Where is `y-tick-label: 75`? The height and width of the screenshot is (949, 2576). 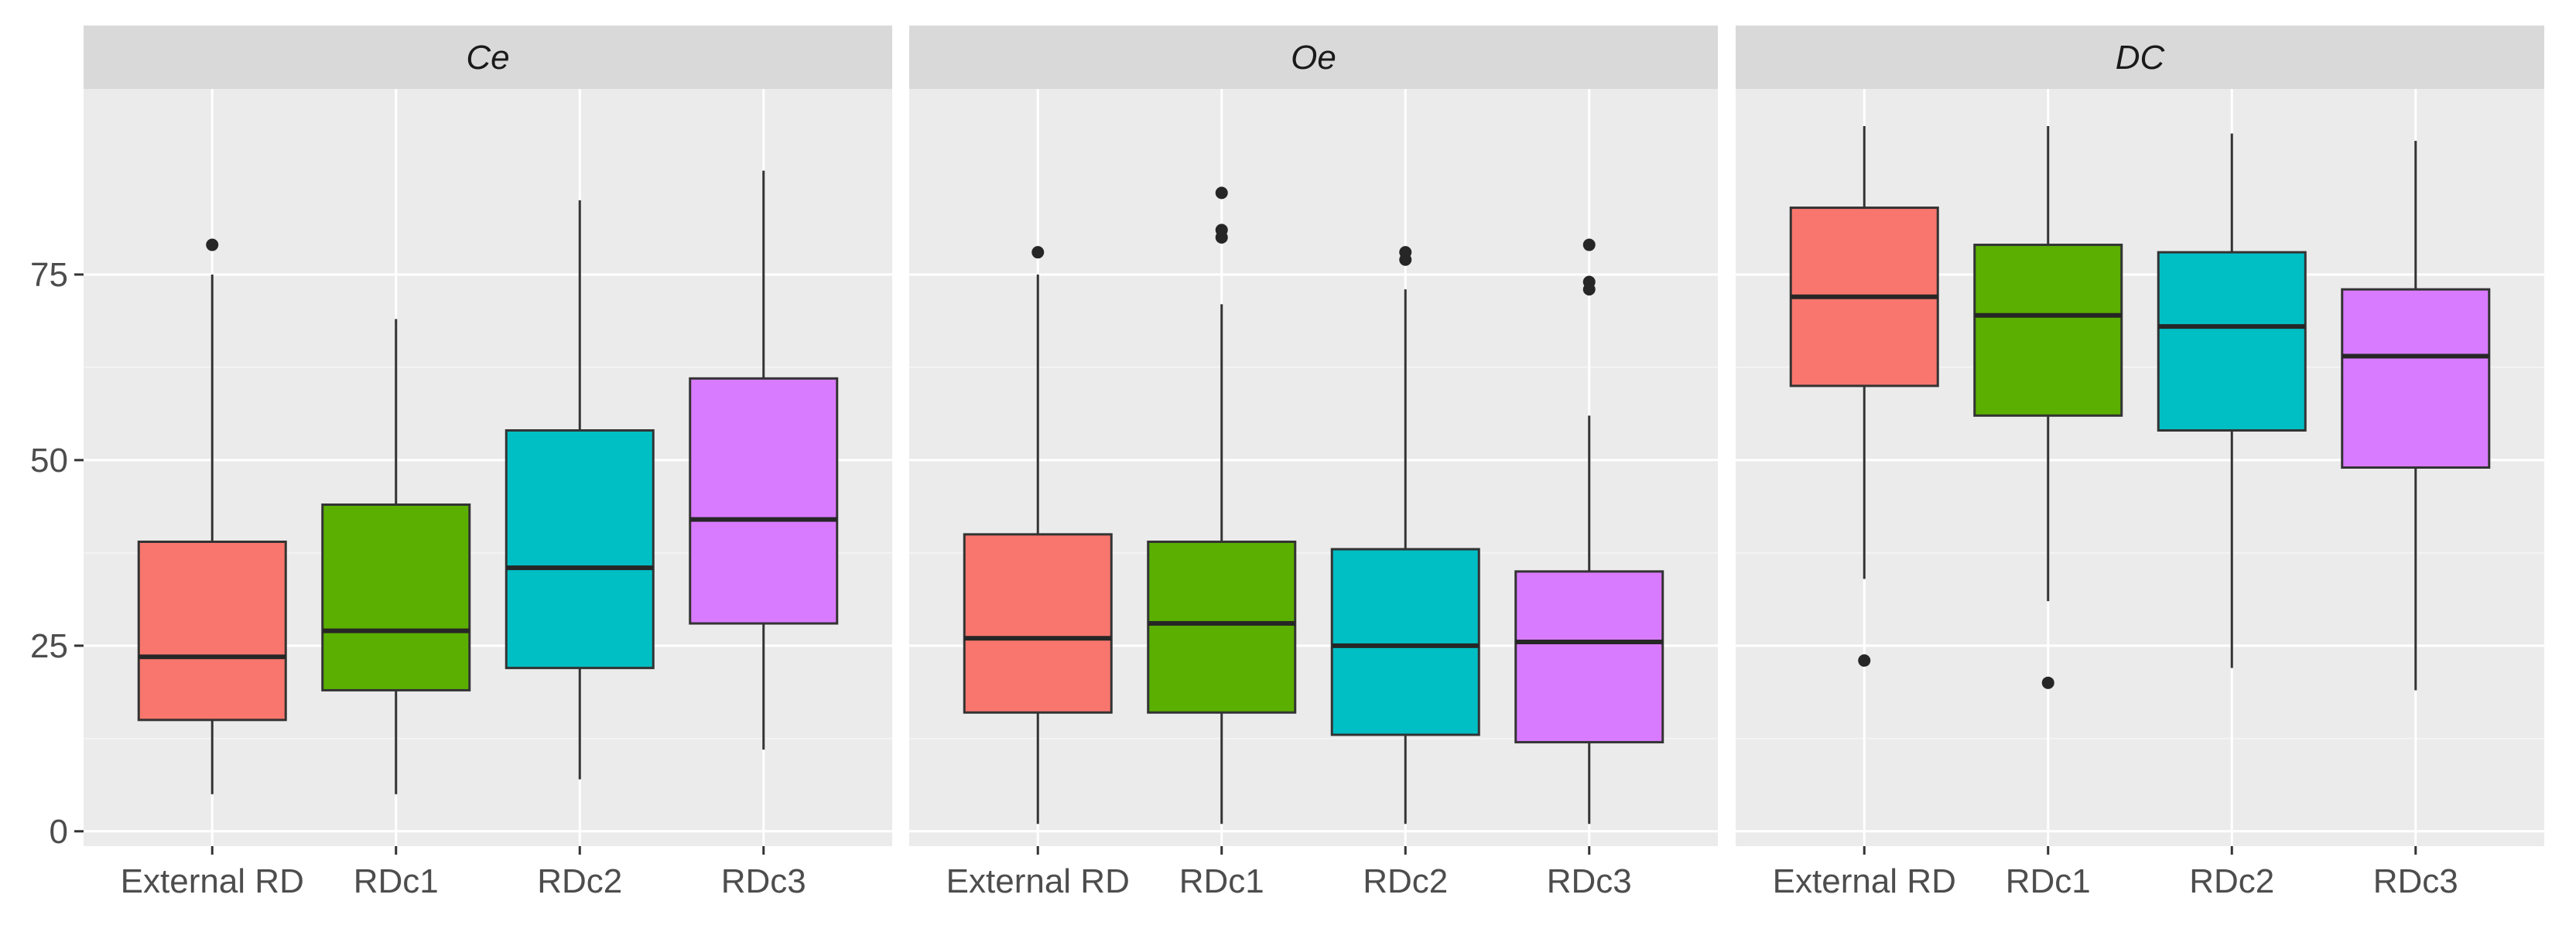
y-tick-label: 75 is located at coordinates (49, 275).